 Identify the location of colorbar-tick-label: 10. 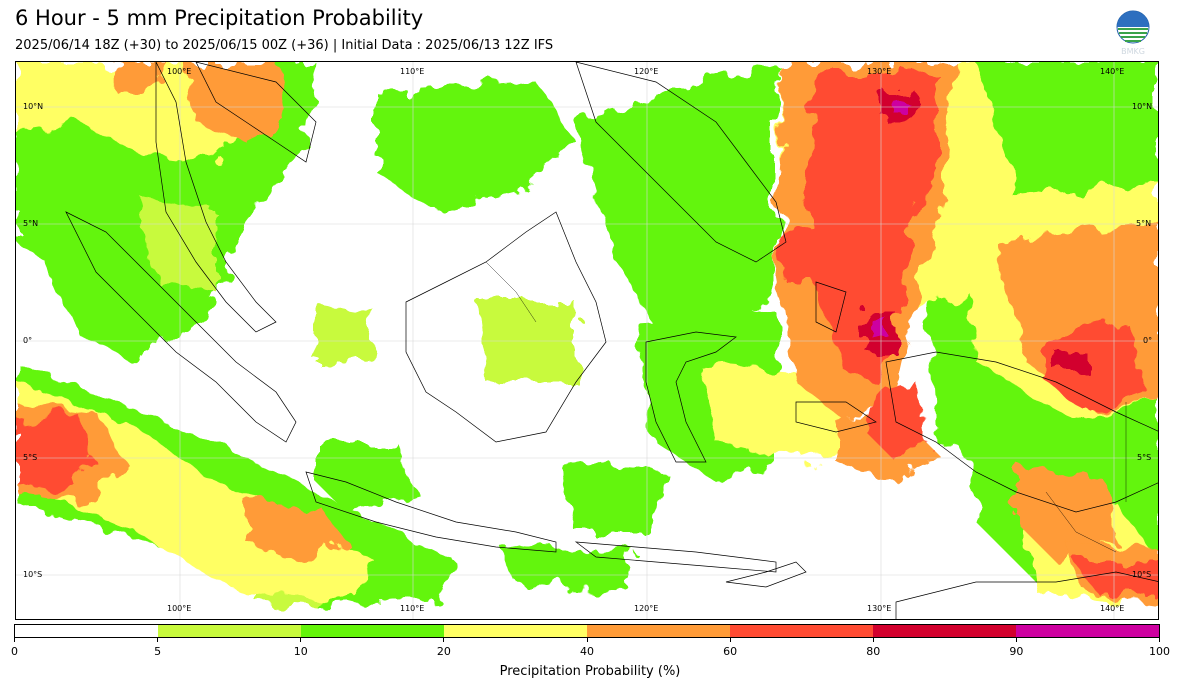
(300, 651).